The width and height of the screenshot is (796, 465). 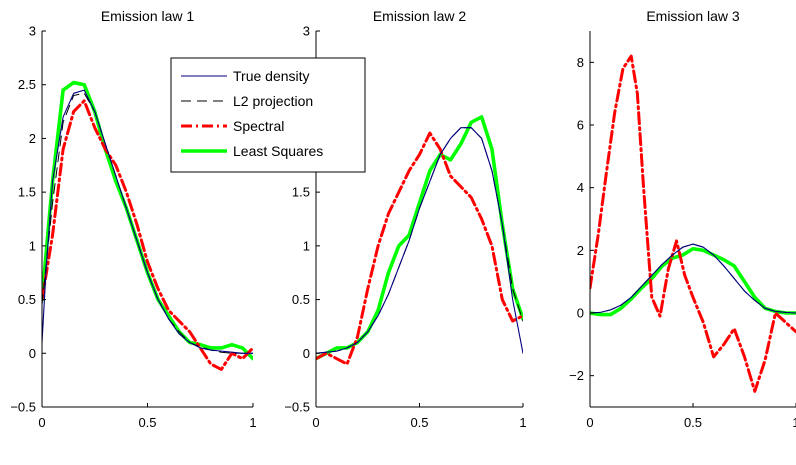 I want to click on series-group, so click(x=419, y=240).